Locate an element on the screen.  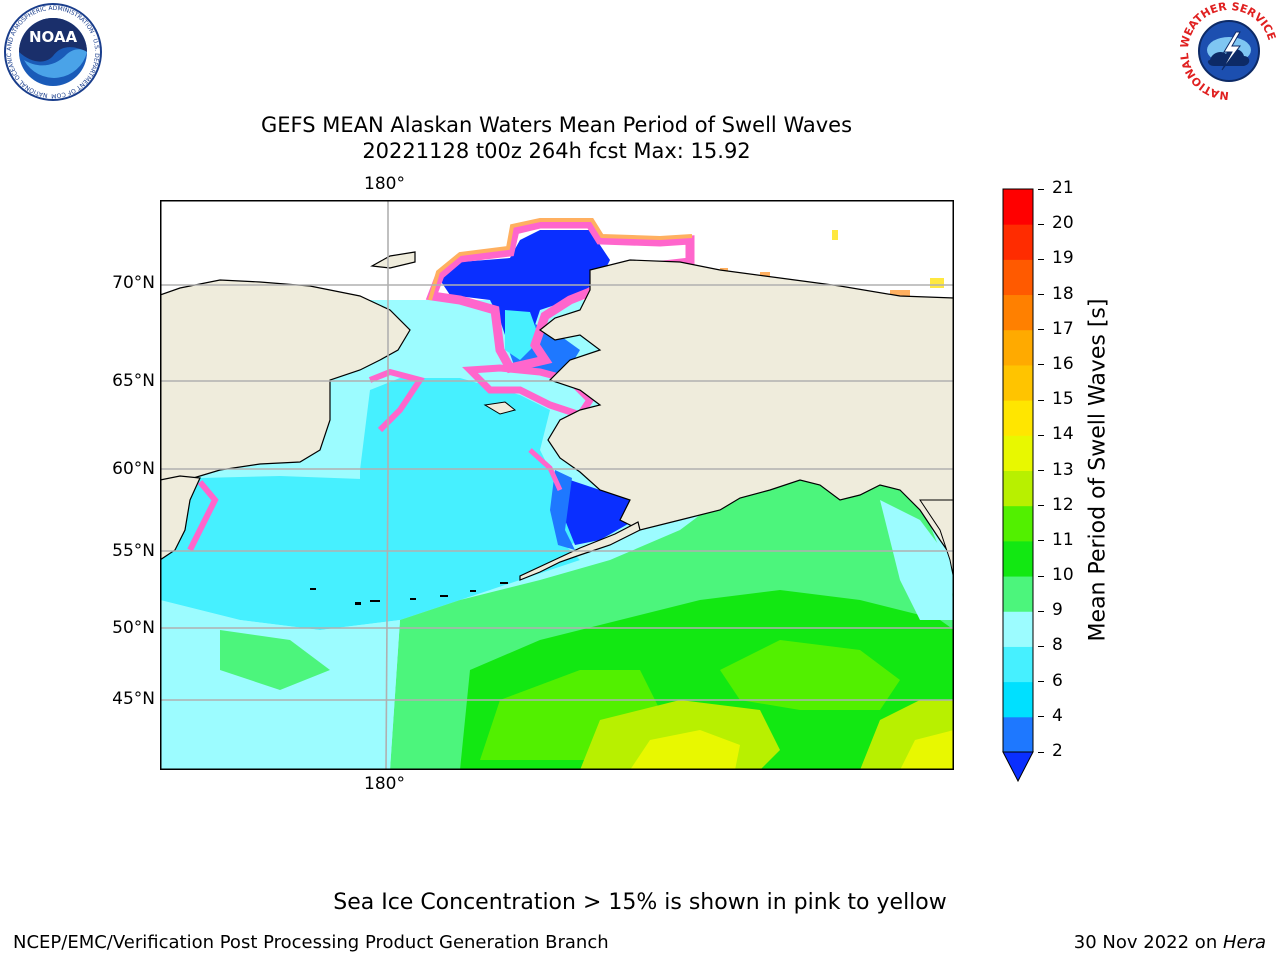
lat-label-65: 65°N is located at coordinates (133, 381).